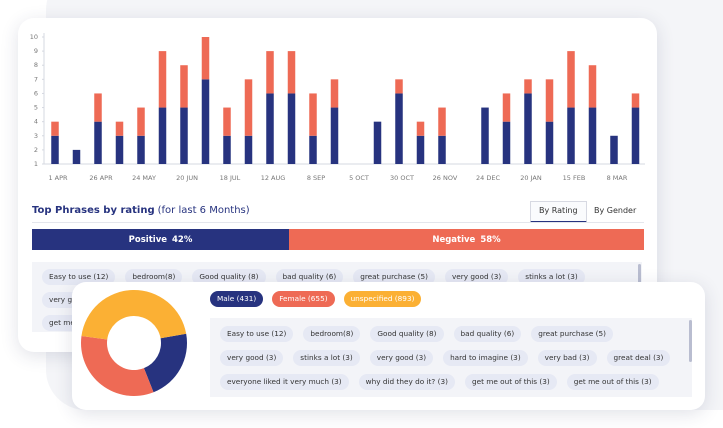 This screenshot has width=723, height=428. I want to click on x-tick-label: 5 OCT, so click(359, 178).